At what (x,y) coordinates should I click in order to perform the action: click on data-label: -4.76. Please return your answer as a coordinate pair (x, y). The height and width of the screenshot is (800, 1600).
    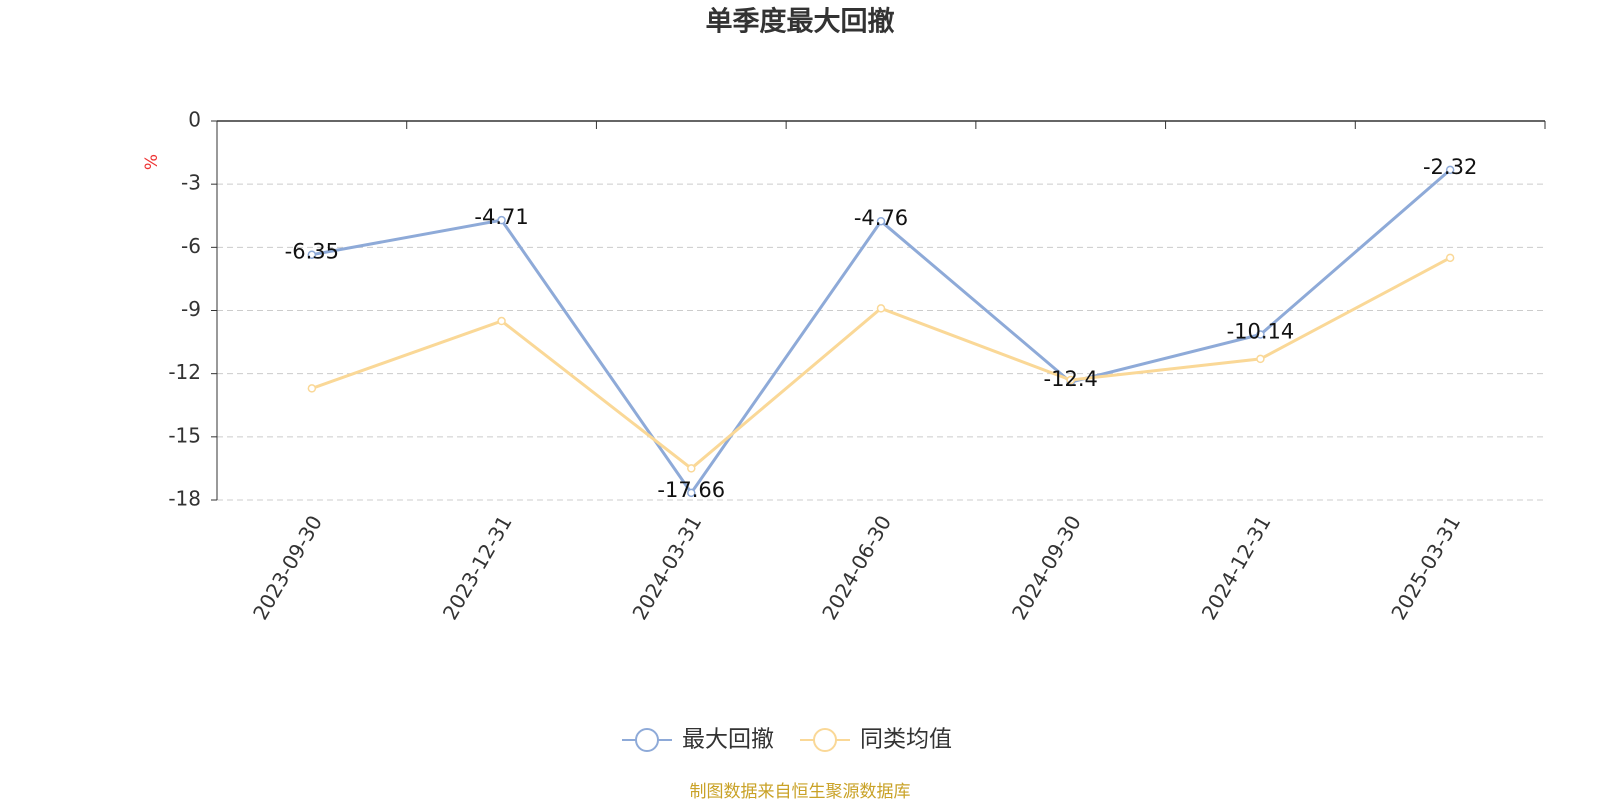
    Looking at the image, I should click on (881, 218).